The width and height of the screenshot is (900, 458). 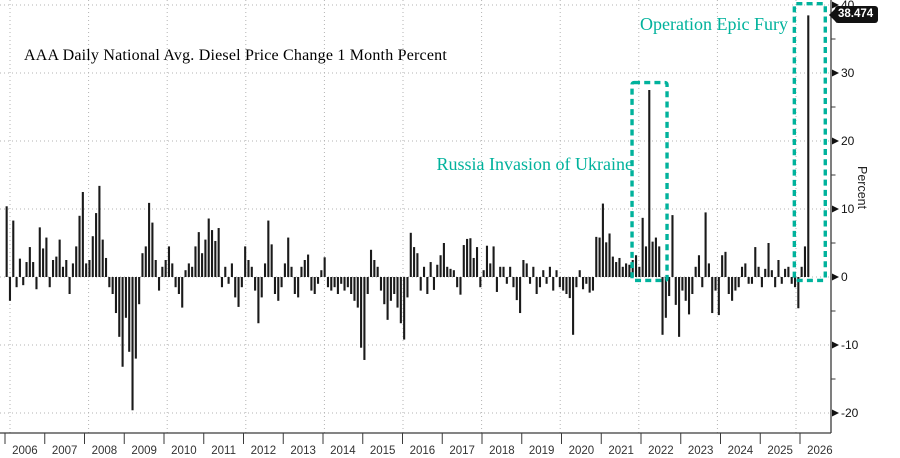 What do you see at coordinates (65, 451) in the screenshot?
I see `svg-text: 2007` at bounding box center [65, 451].